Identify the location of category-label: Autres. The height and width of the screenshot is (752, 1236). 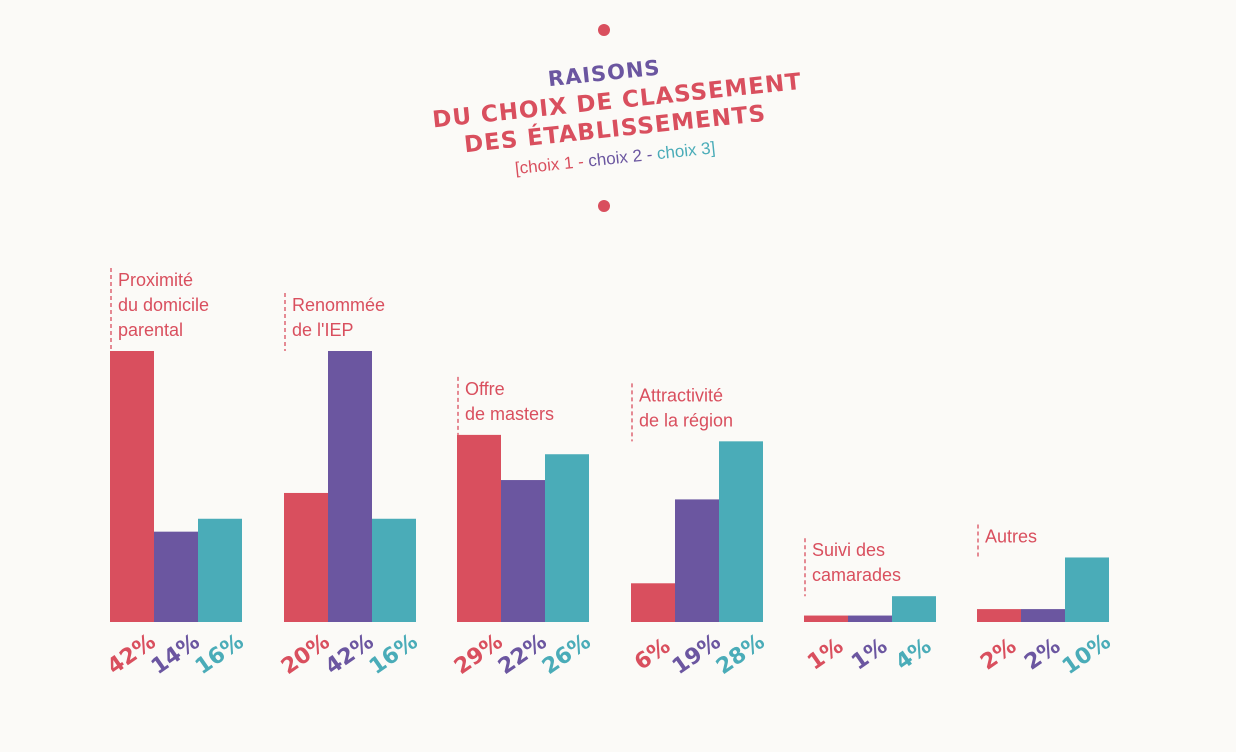
(1011, 536).